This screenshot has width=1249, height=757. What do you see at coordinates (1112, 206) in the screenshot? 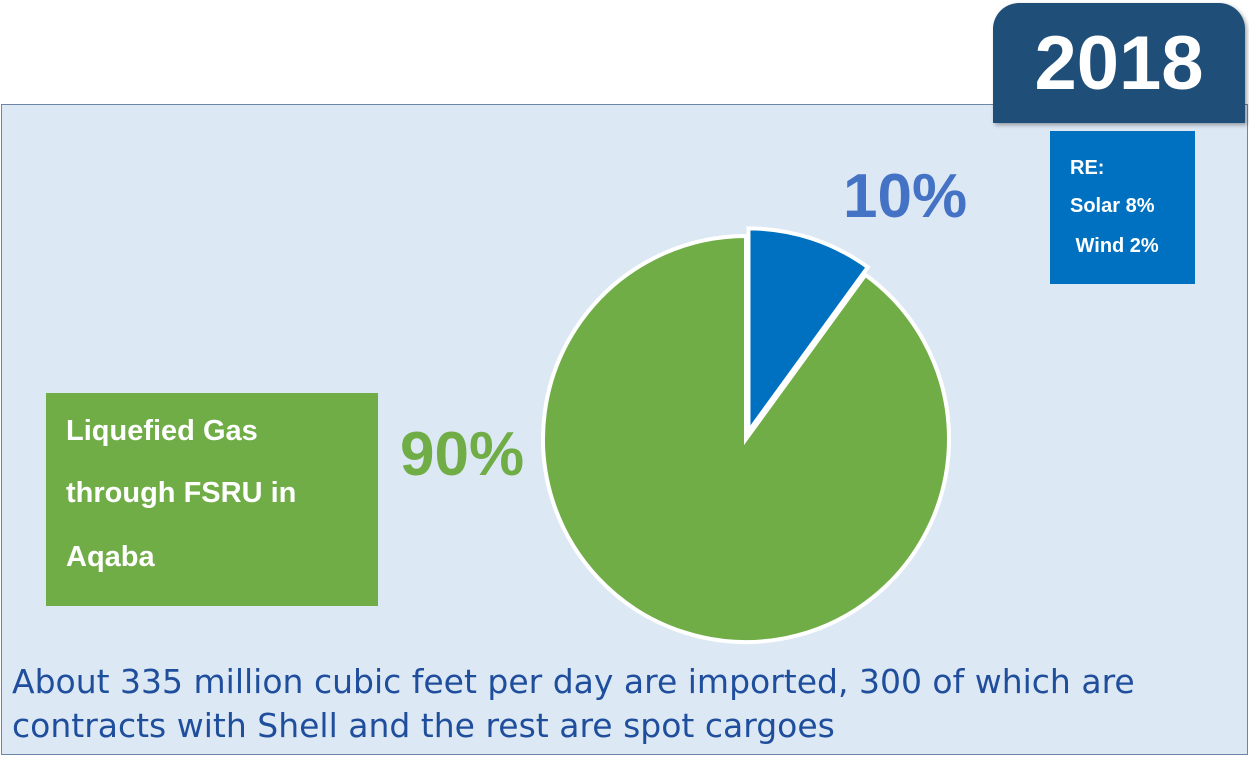
I see `re-solar: Solar 8%` at bounding box center [1112, 206].